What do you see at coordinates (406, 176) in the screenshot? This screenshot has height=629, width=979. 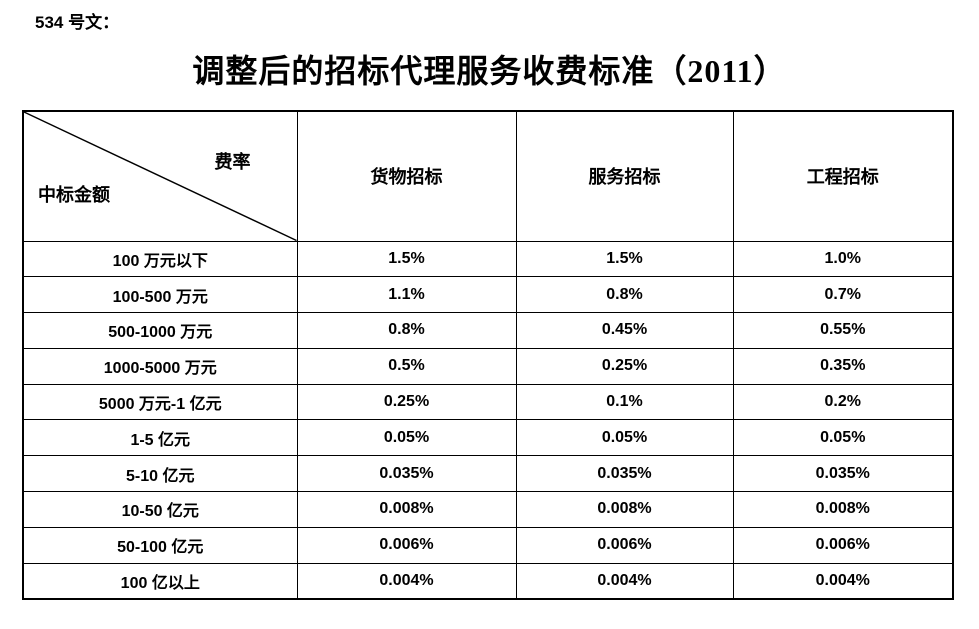 I see `column-header-goods-tender: 货物招标` at bounding box center [406, 176].